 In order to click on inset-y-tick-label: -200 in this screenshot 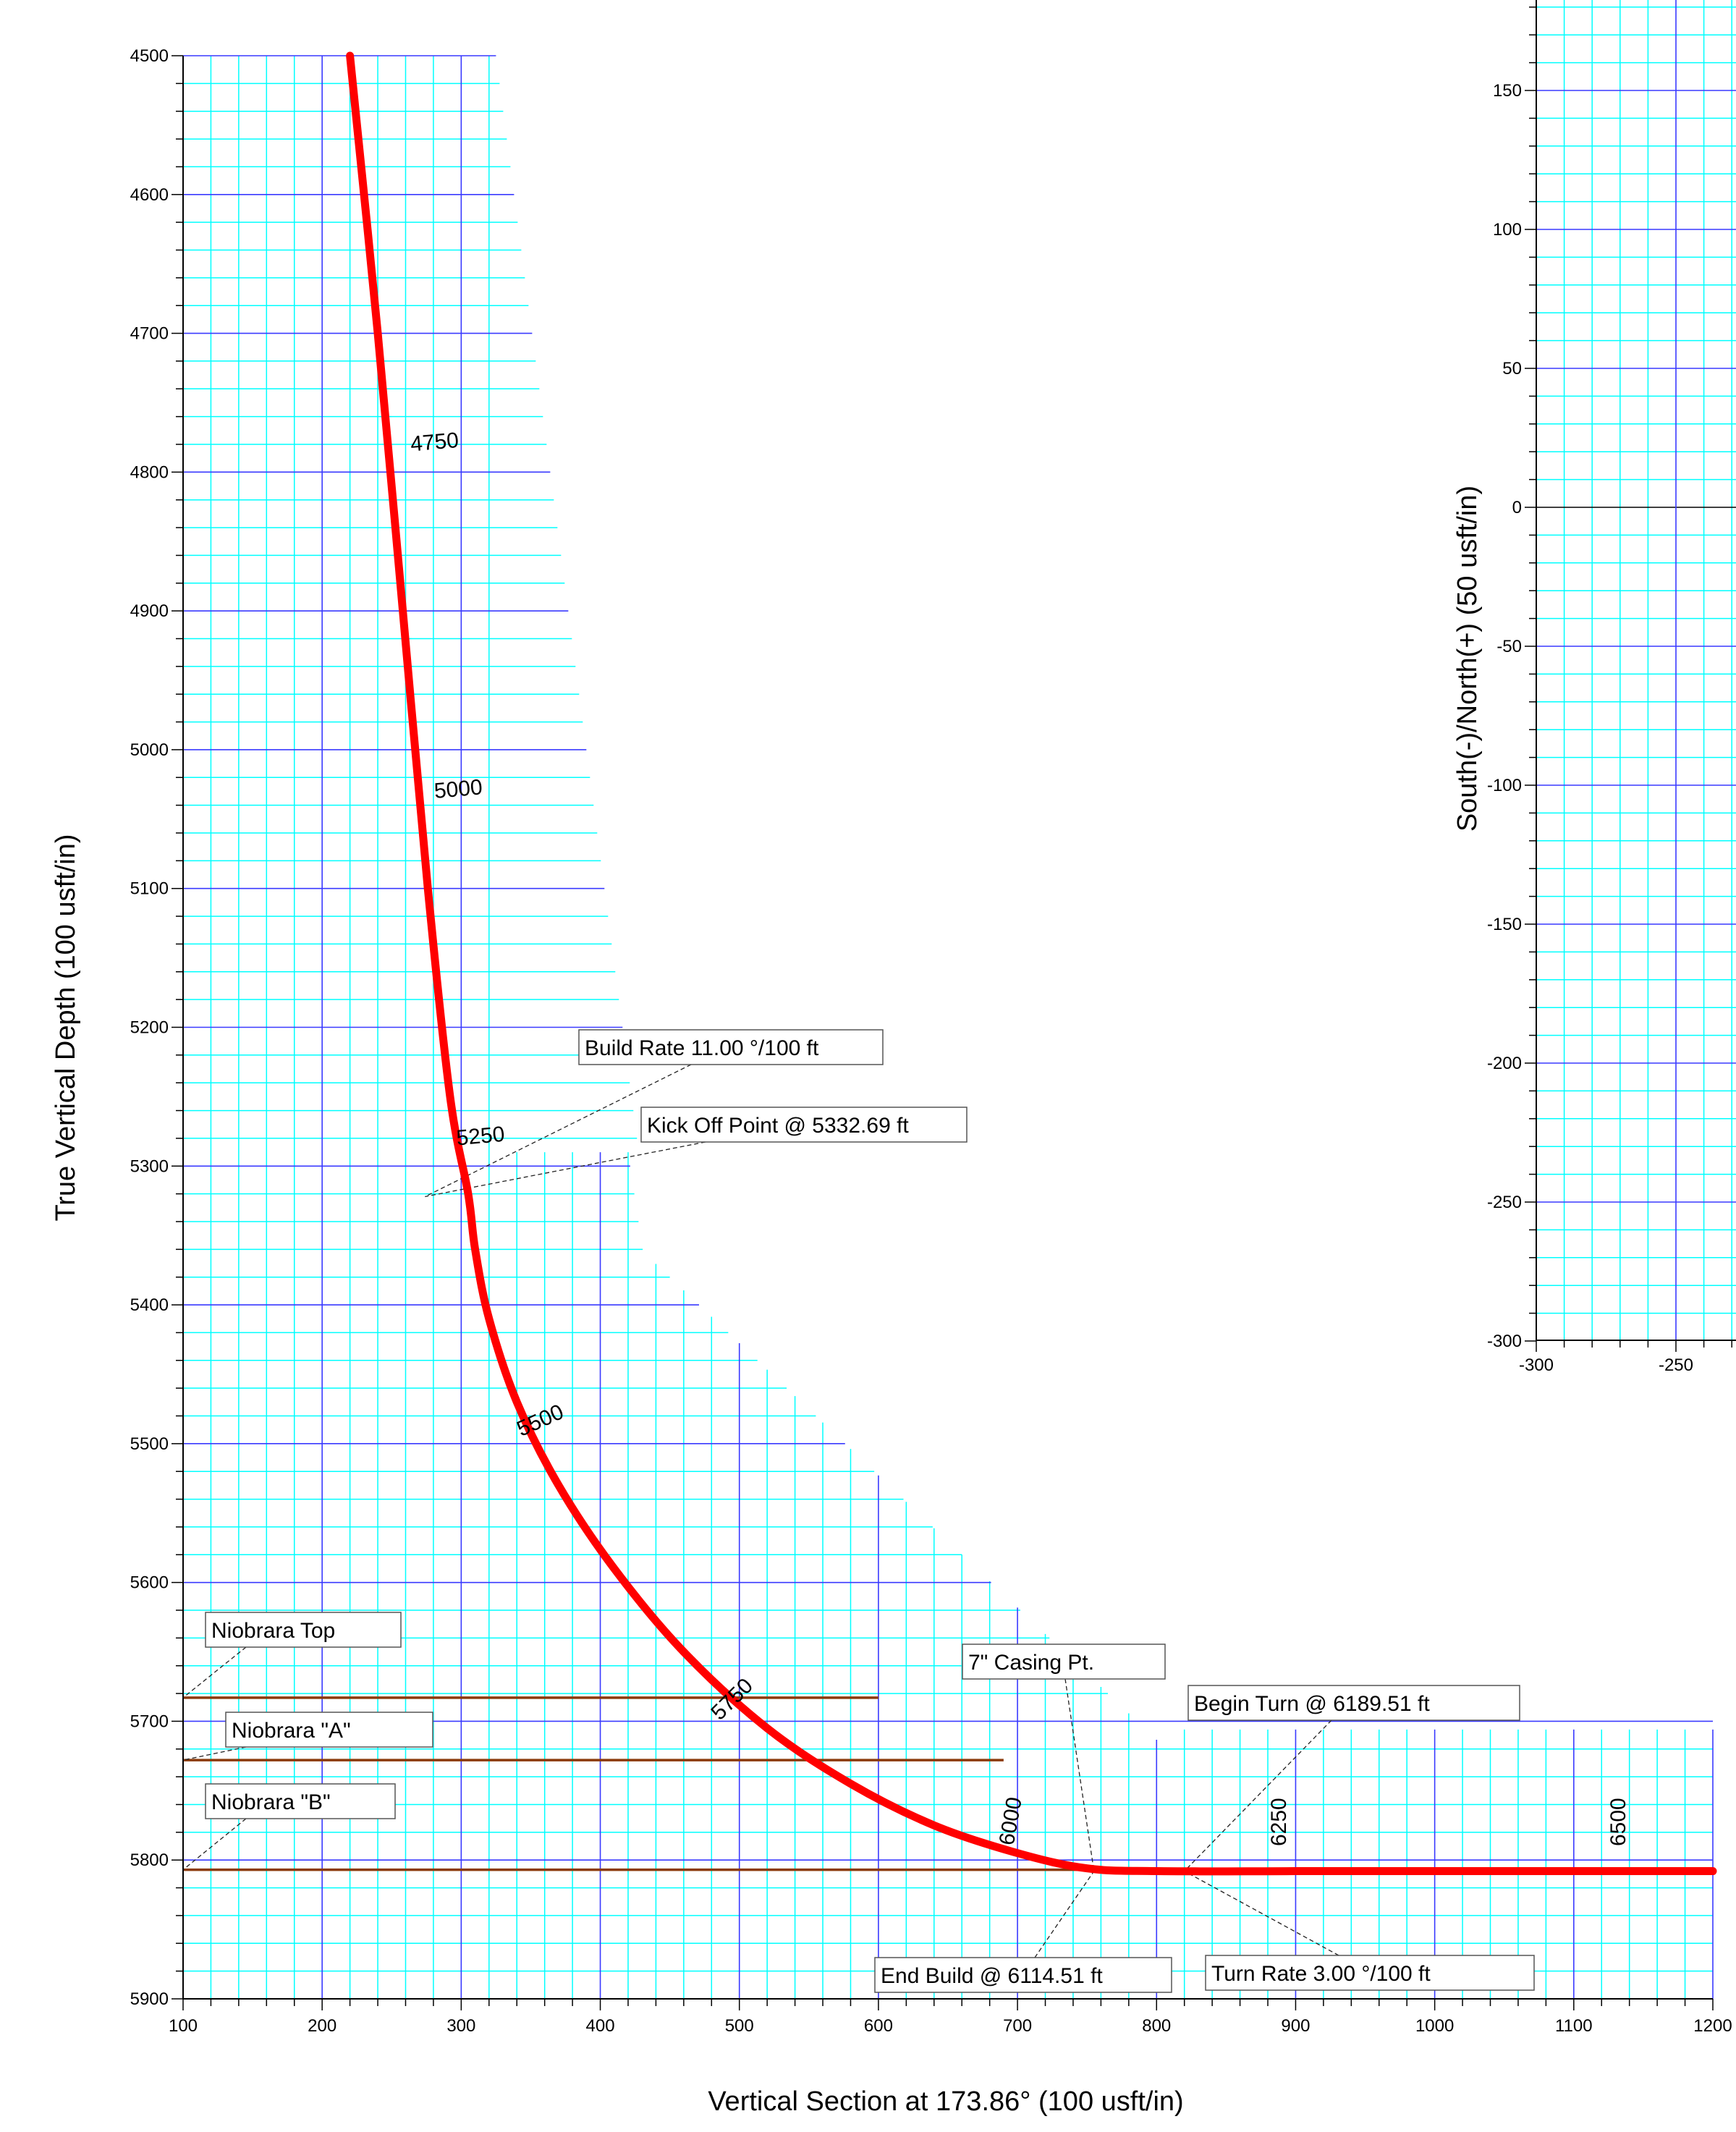, I will do `click(1504, 1063)`.